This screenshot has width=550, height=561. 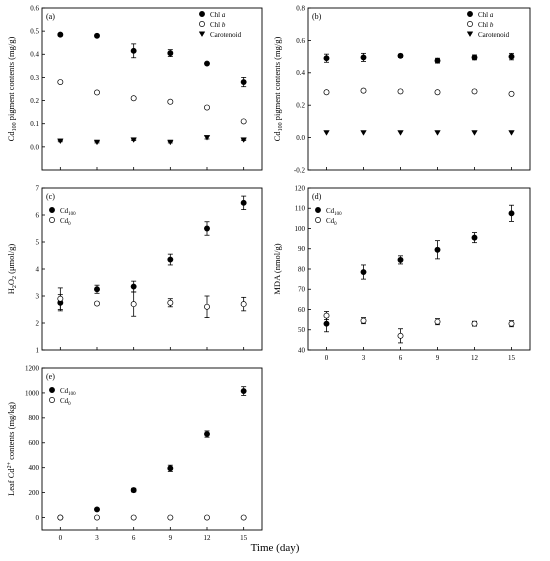 I want to click on y-tick-label: 0.3, so click(x=34, y=78).